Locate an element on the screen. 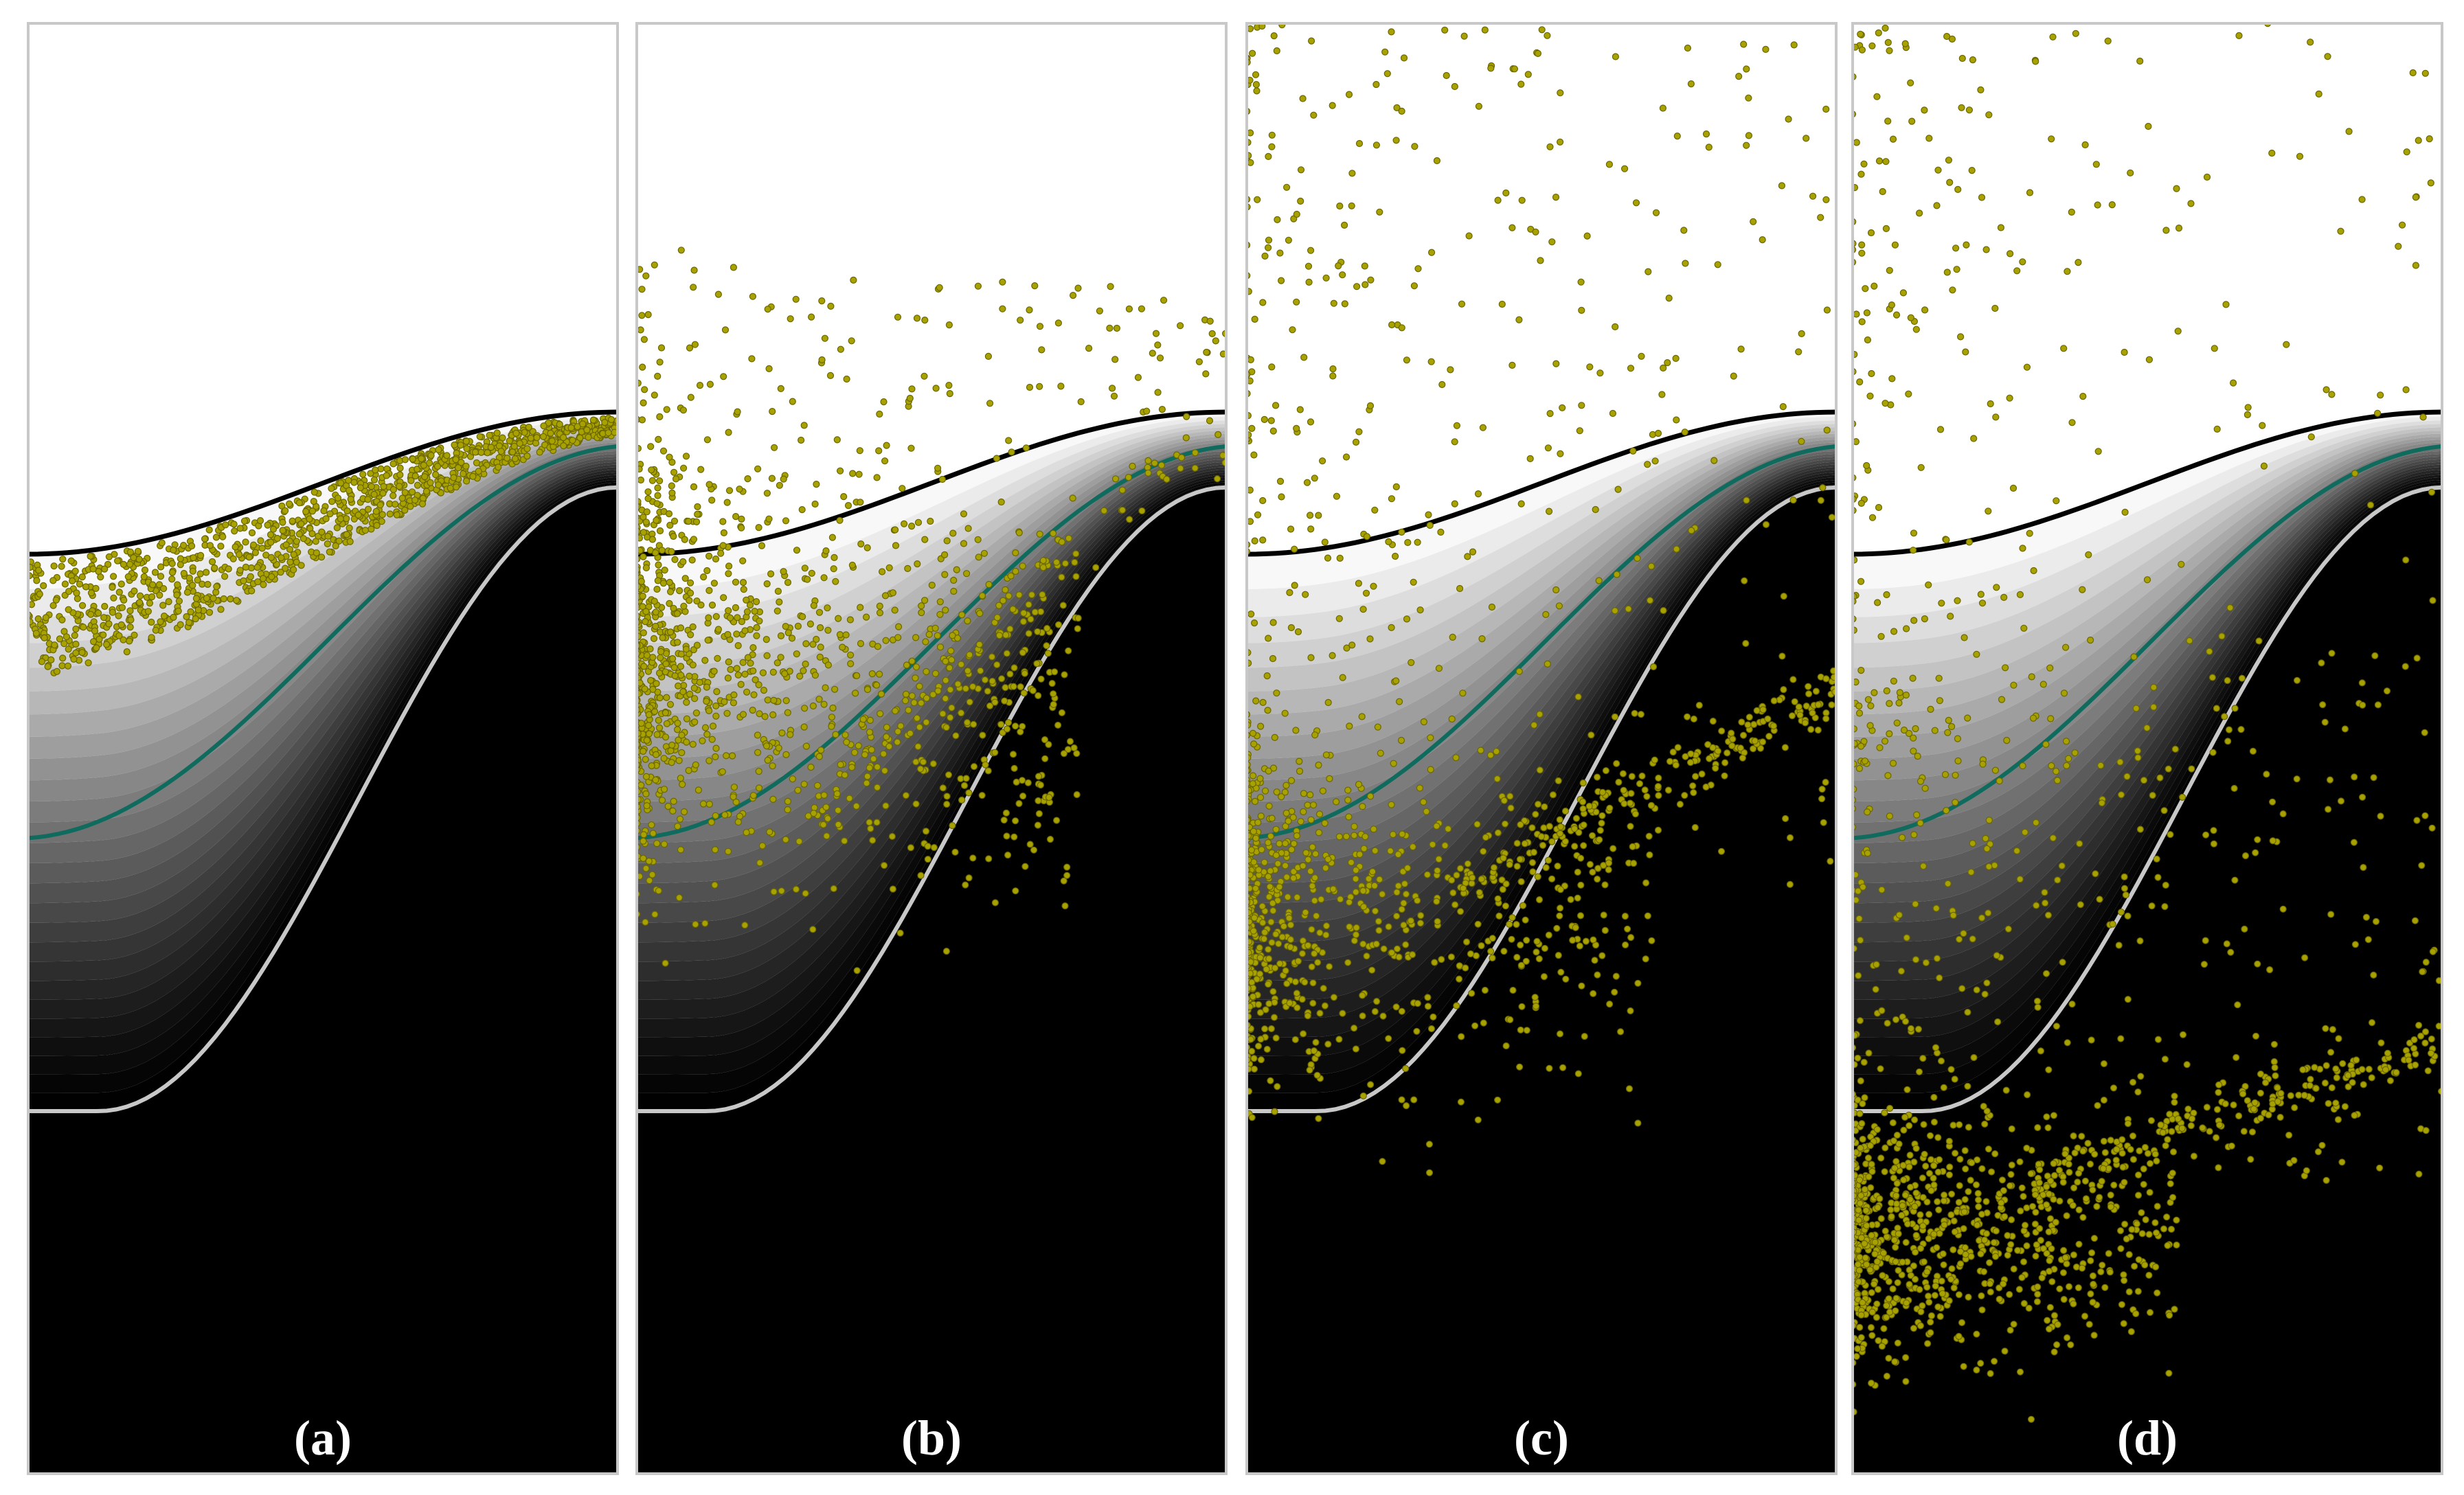 Image resolution: width=2464 pixels, height=1495 pixels. gradient-band is located at coordinates (323, 546).